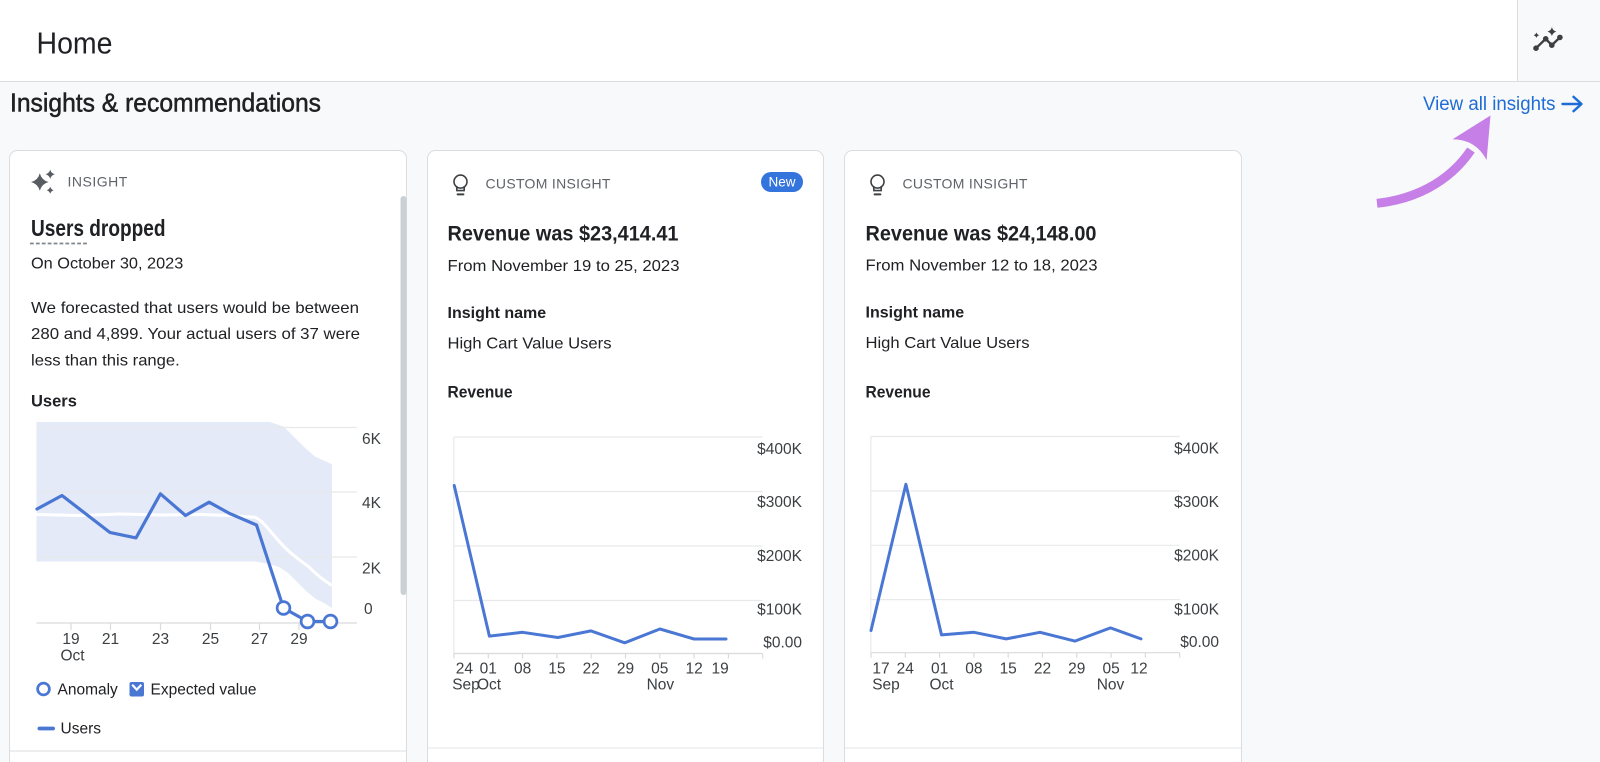 This screenshot has width=1600, height=762. I want to click on svg-text: Users dropped, so click(98, 228).